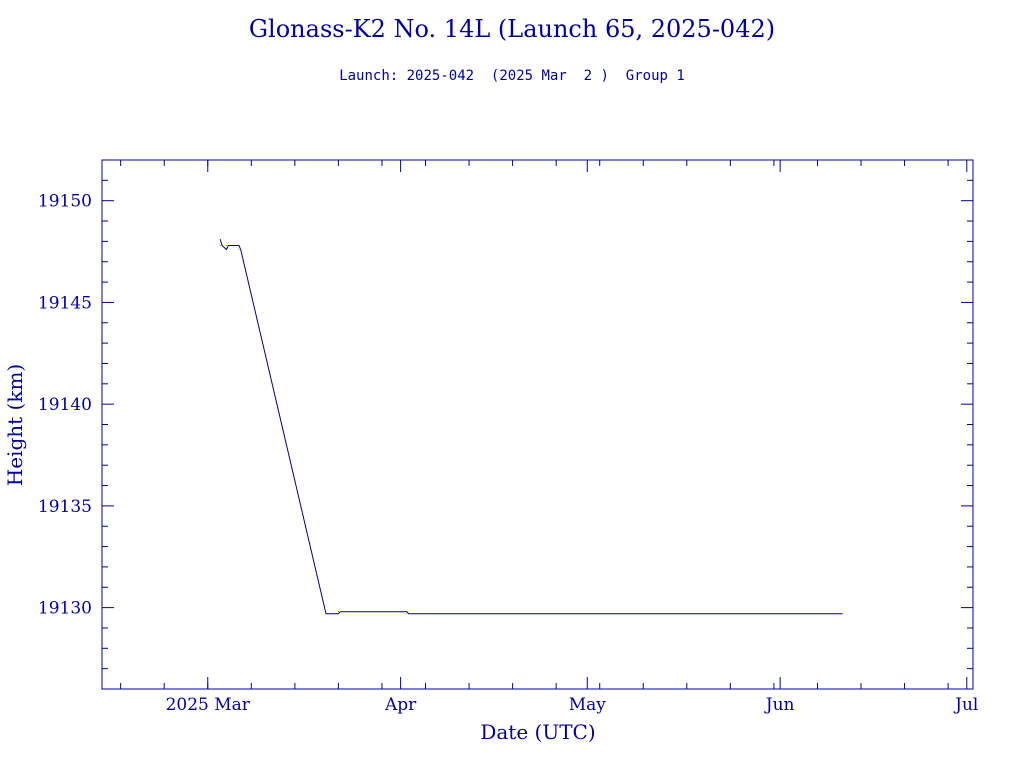  I want to click on x-axis-label: Date (UTC), so click(537, 732).